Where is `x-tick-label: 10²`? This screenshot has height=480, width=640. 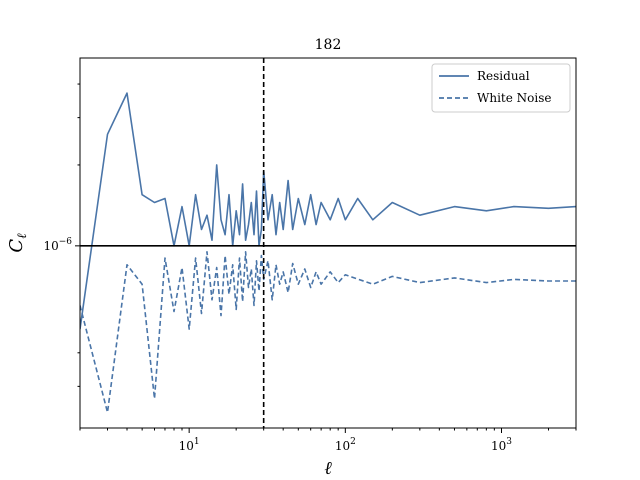 x-tick-label: 10² is located at coordinates (345, 445).